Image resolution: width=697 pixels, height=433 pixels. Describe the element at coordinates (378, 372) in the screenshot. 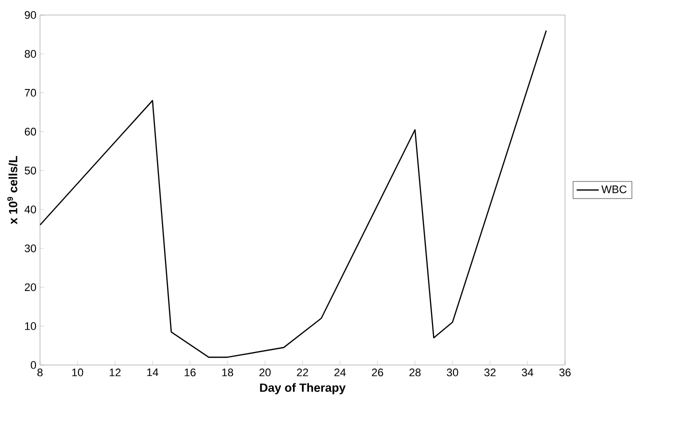

I see `x-tick-label: 26` at that location.